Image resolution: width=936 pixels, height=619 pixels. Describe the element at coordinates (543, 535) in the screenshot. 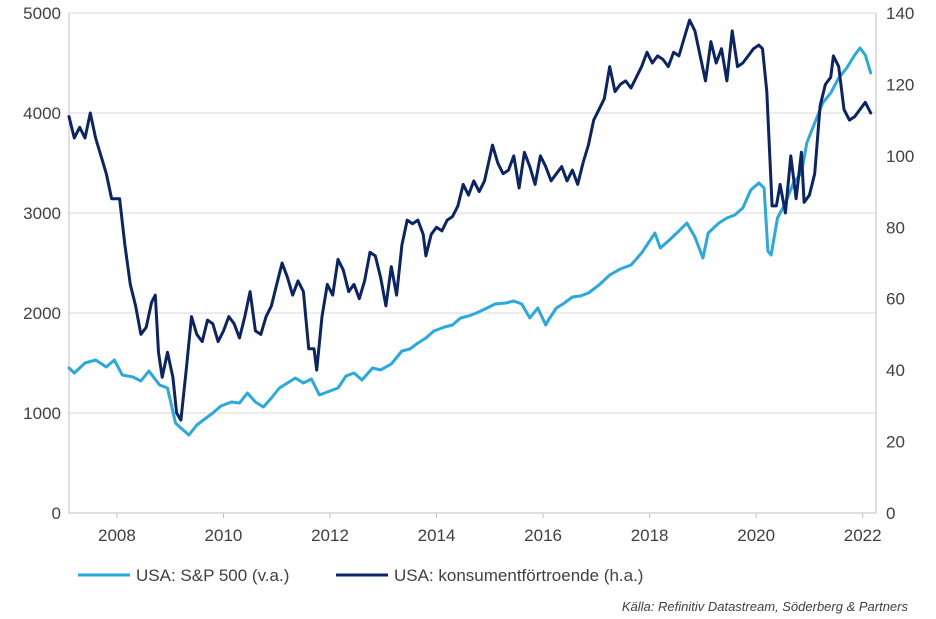

I see `x-tick-label: 2016` at that location.